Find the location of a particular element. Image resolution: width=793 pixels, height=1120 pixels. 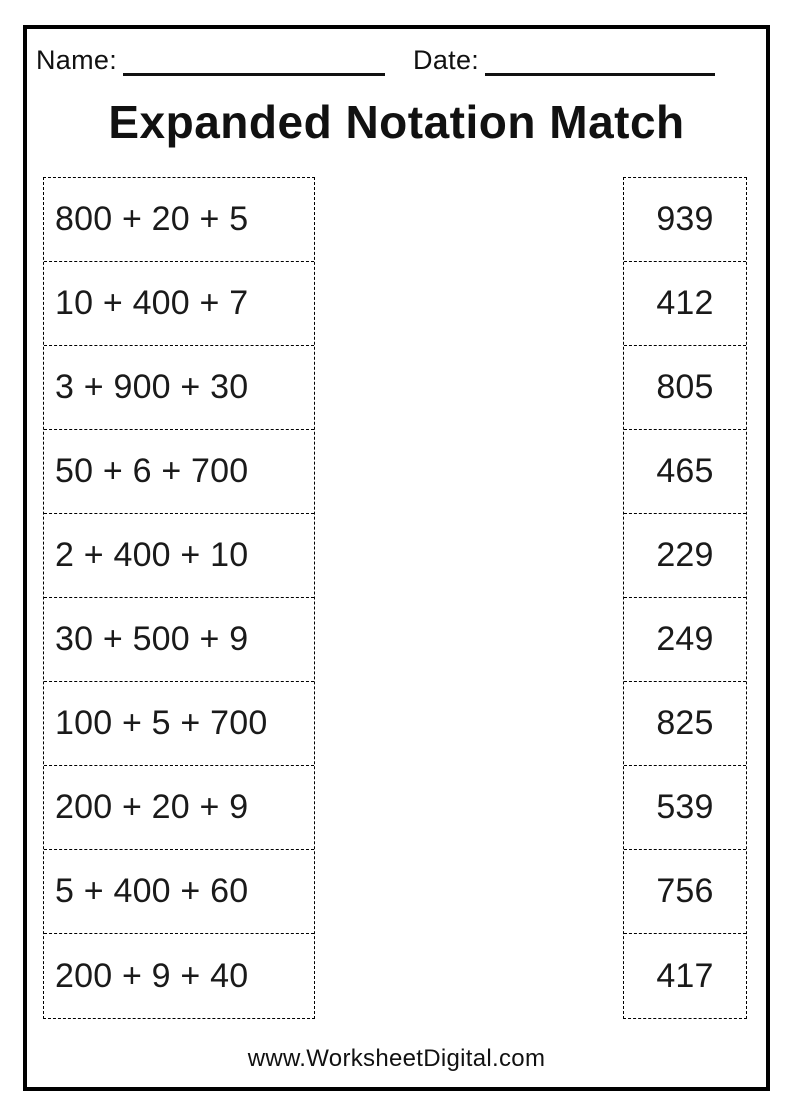

expression-card: 100 + 5 + 700 is located at coordinates (179, 724).